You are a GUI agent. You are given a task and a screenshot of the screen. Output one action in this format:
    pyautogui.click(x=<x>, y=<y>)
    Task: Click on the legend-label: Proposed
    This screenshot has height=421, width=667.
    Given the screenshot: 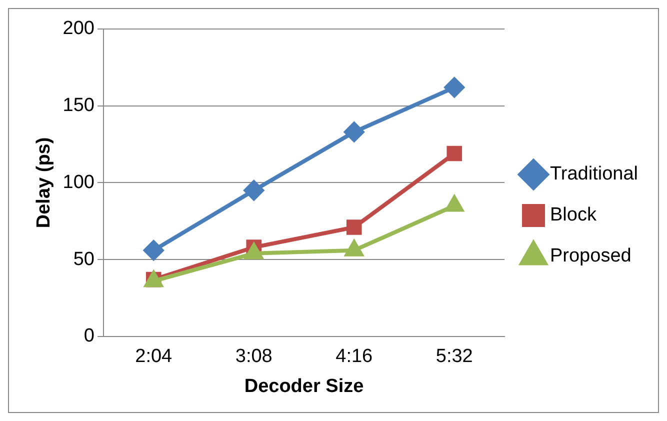 What is the action you would take?
    pyautogui.click(x=591, y=256)
    